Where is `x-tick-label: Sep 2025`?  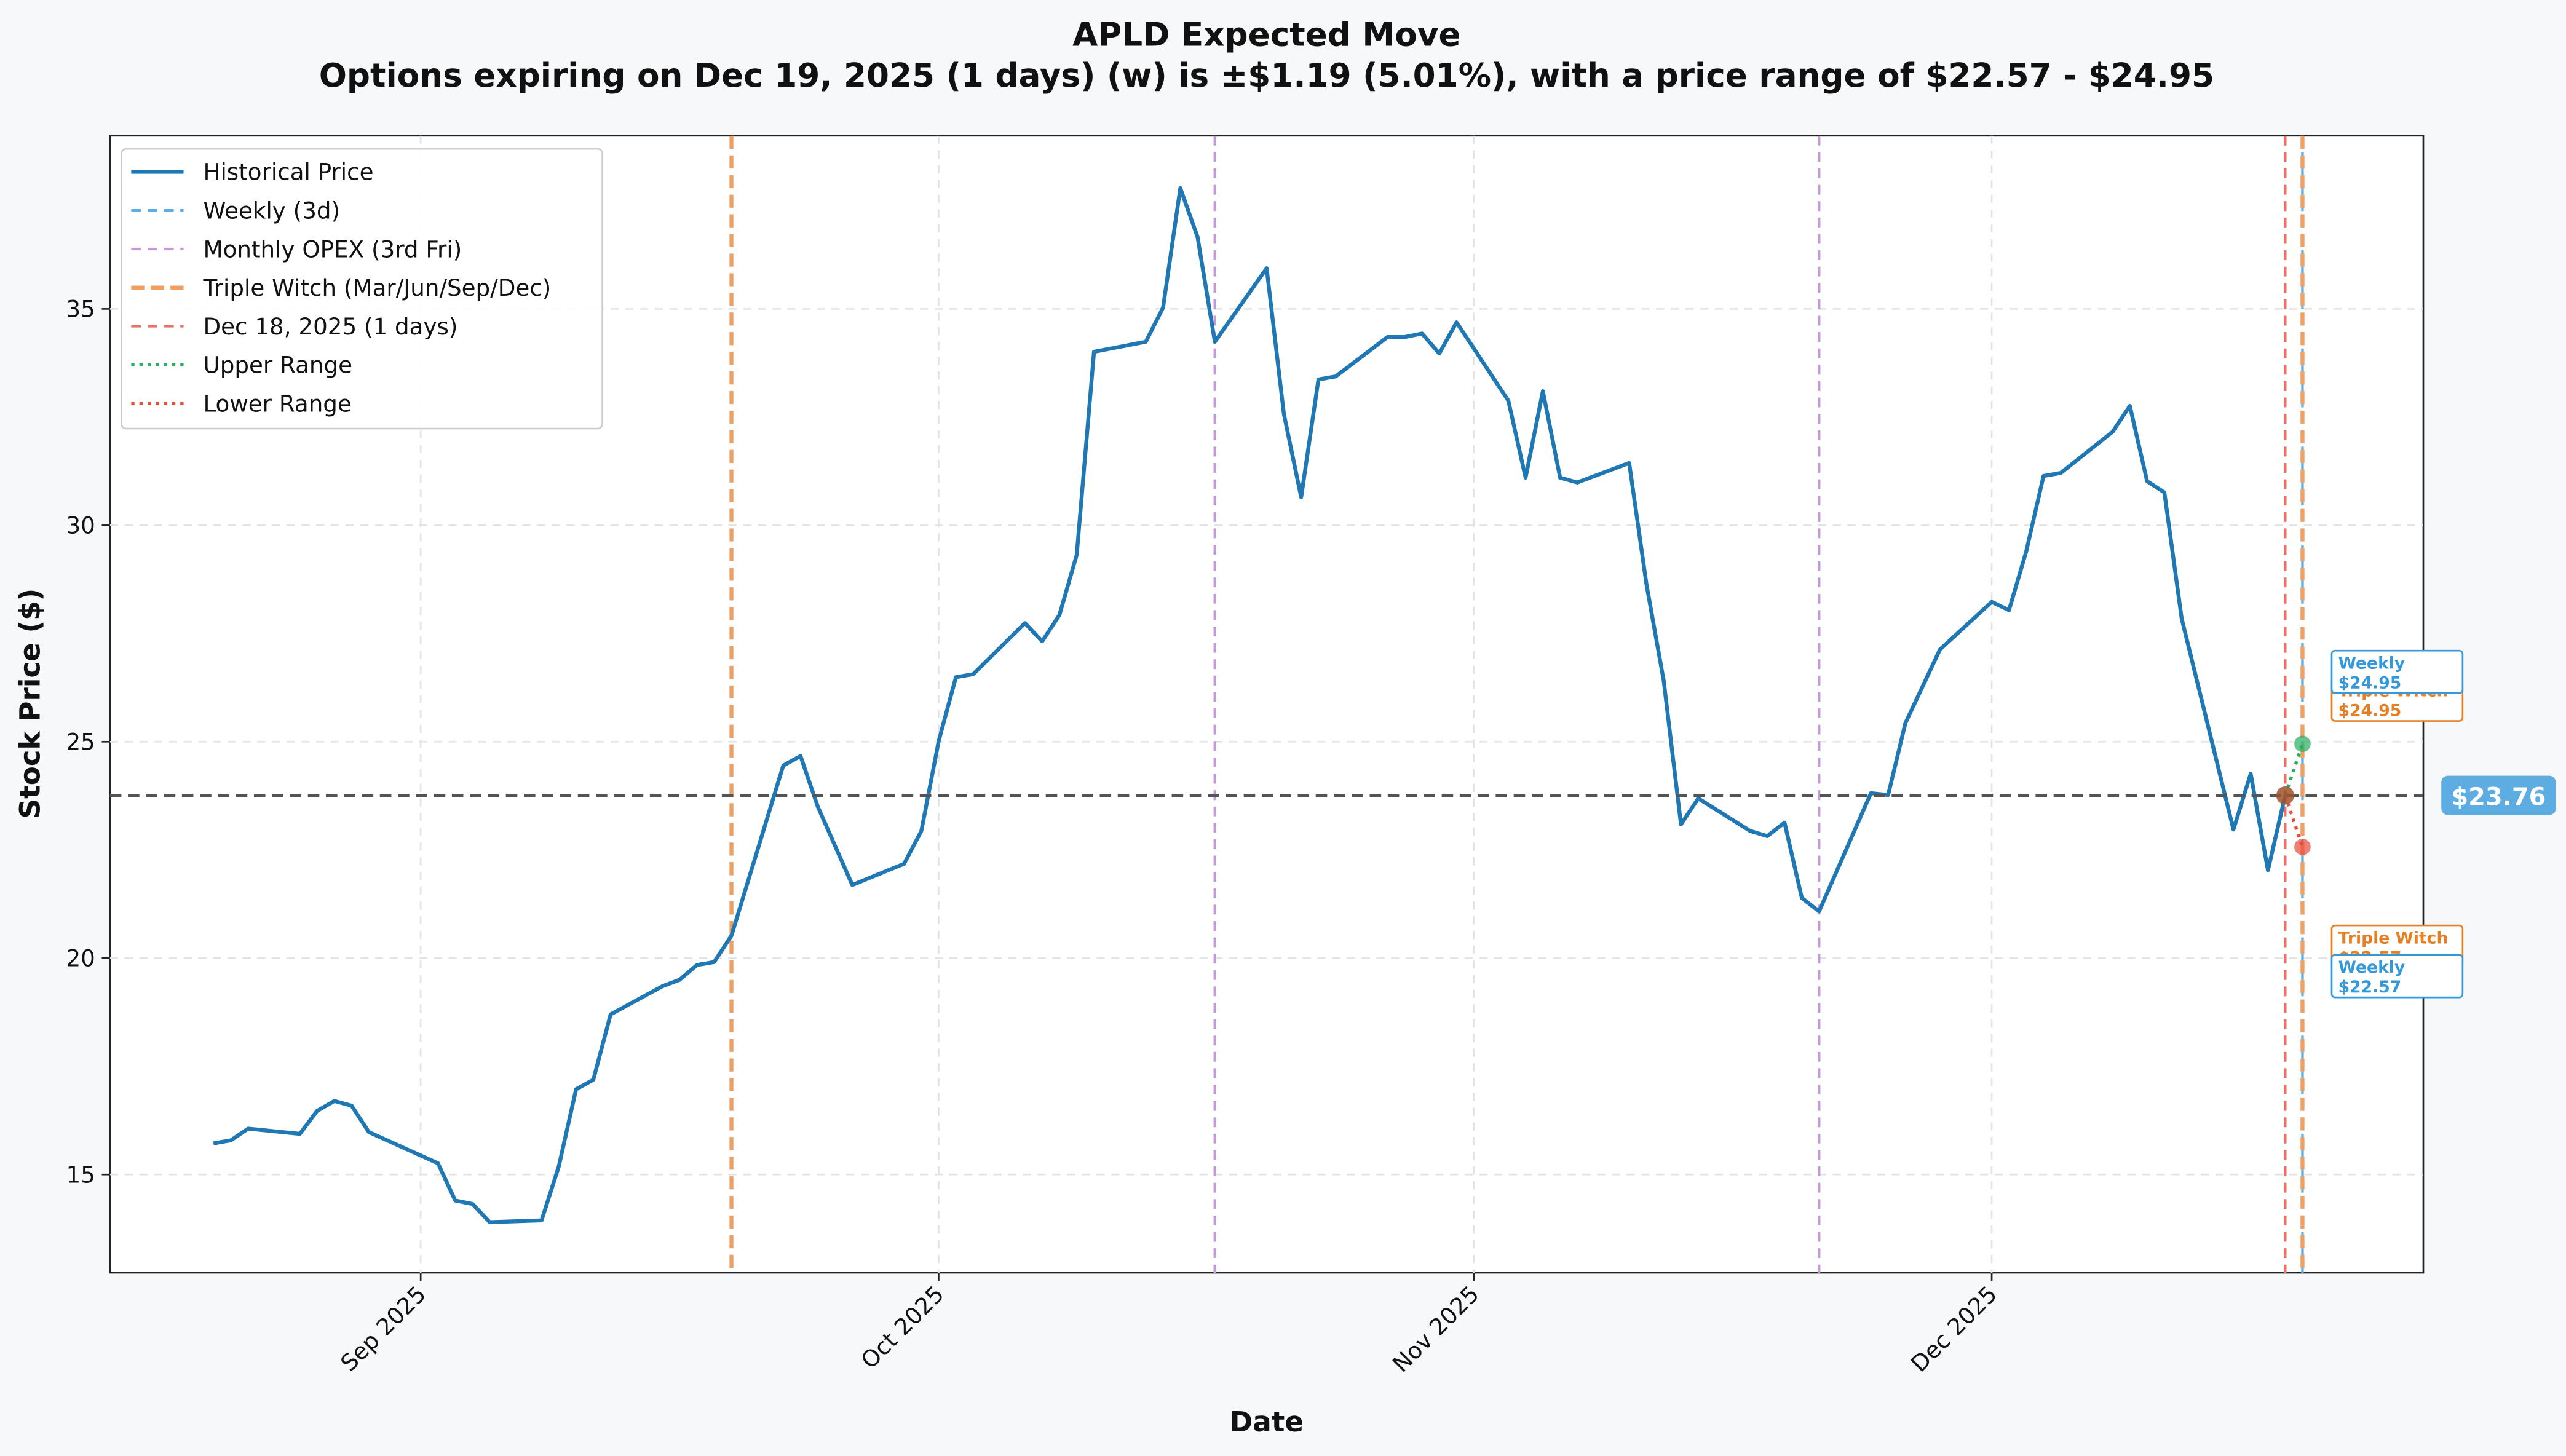 x-tick-label: Sep 2025 is located at coordinates (383, 1329).